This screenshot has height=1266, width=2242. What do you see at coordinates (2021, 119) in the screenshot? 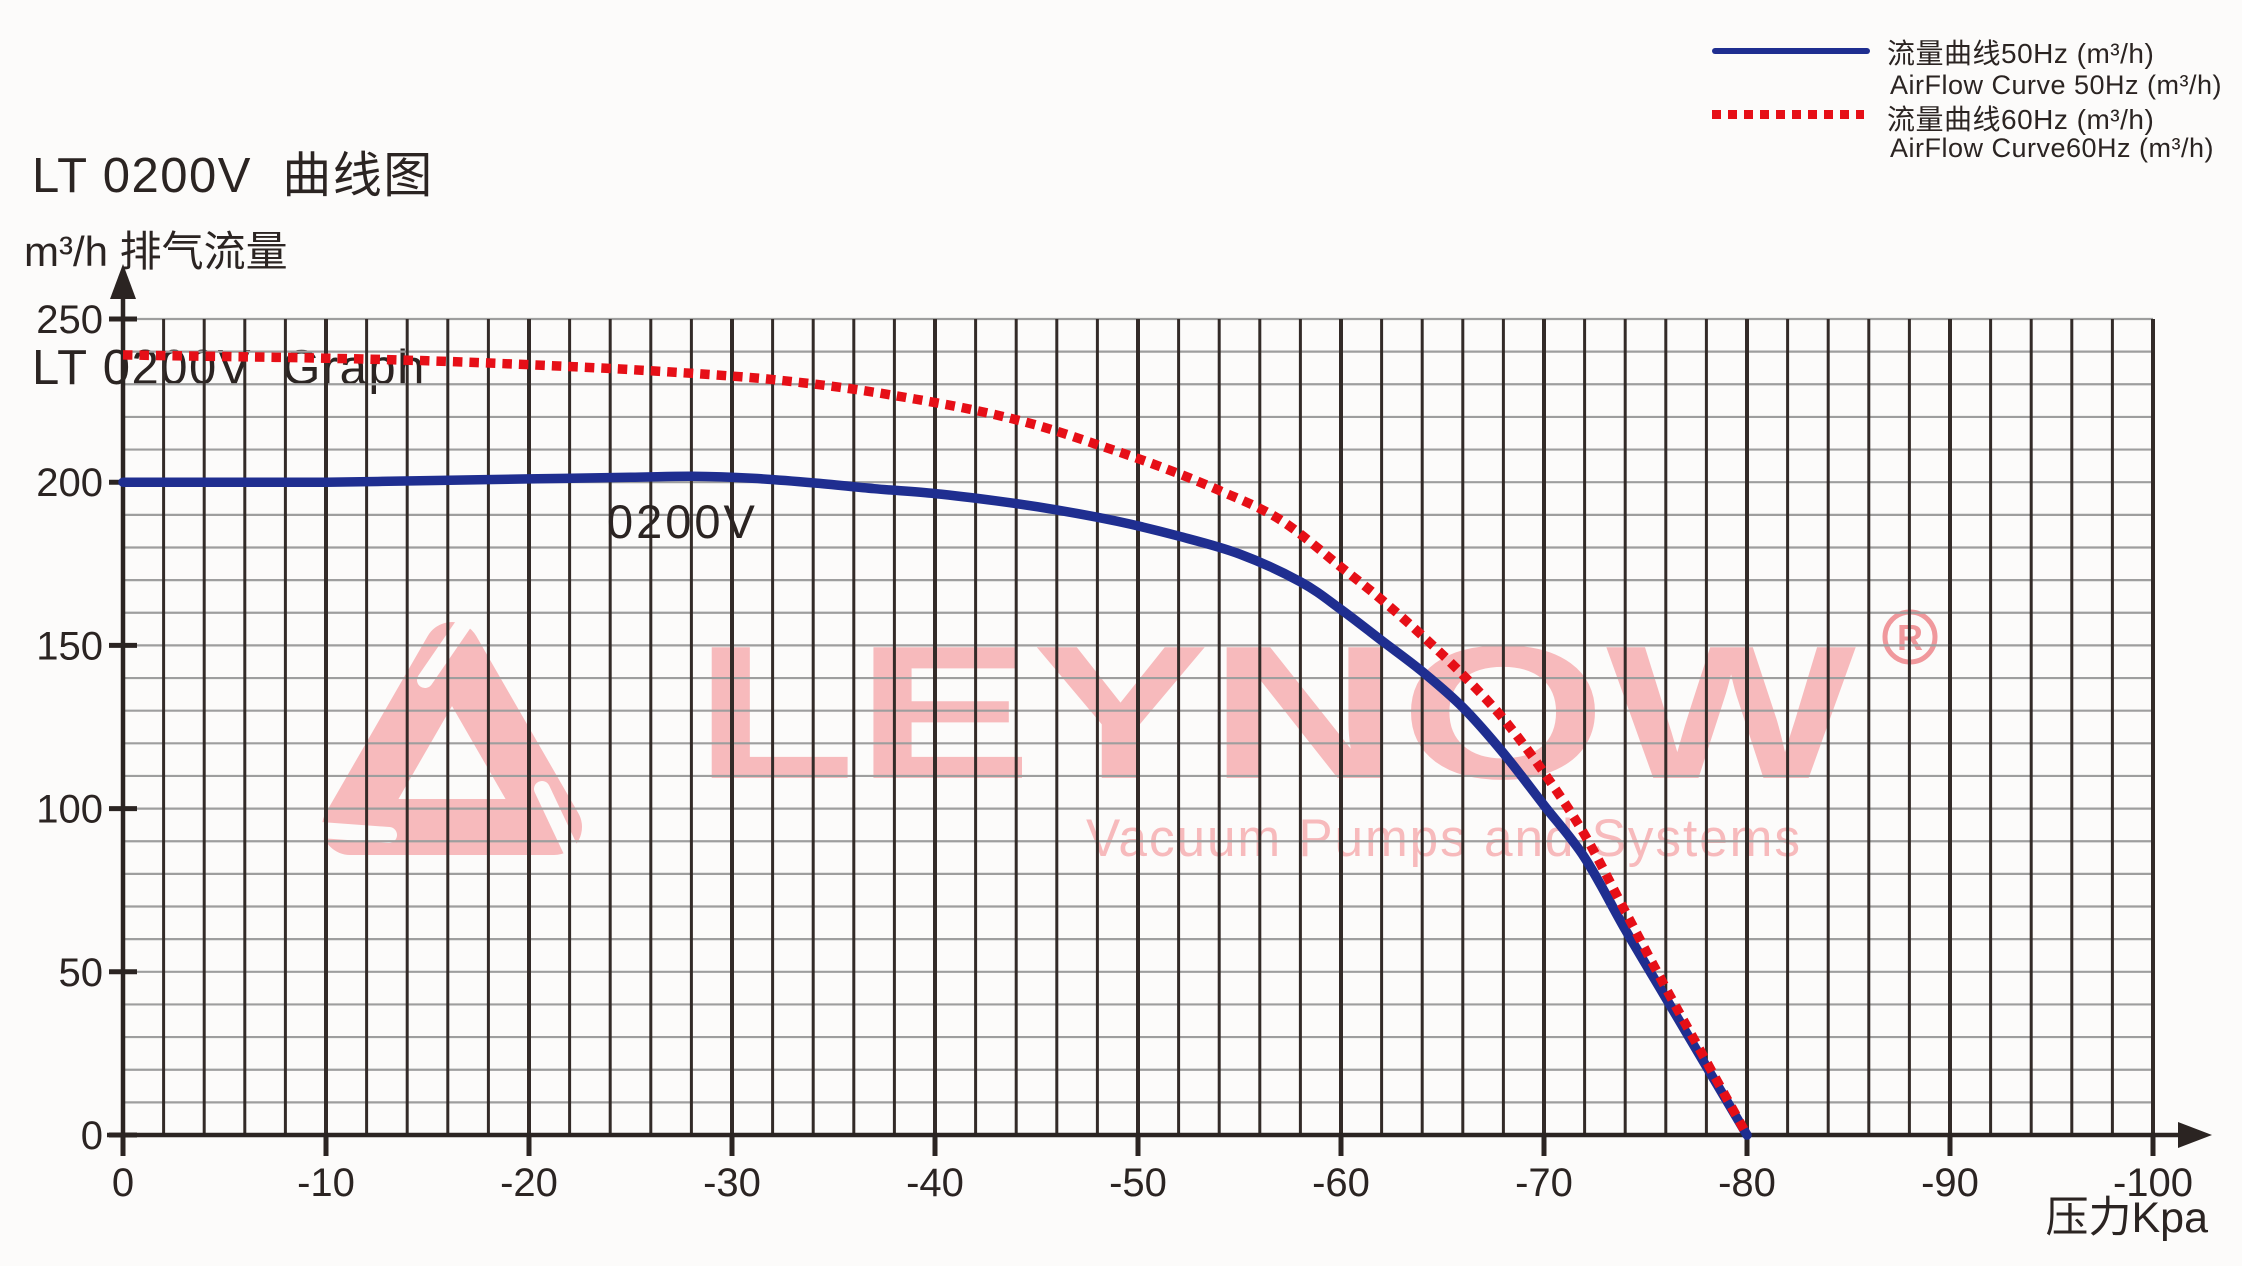
I see `legend-label-60hz-zh: 流量曲线60Hz (m³/h)` at bounding box center [2021, 119].